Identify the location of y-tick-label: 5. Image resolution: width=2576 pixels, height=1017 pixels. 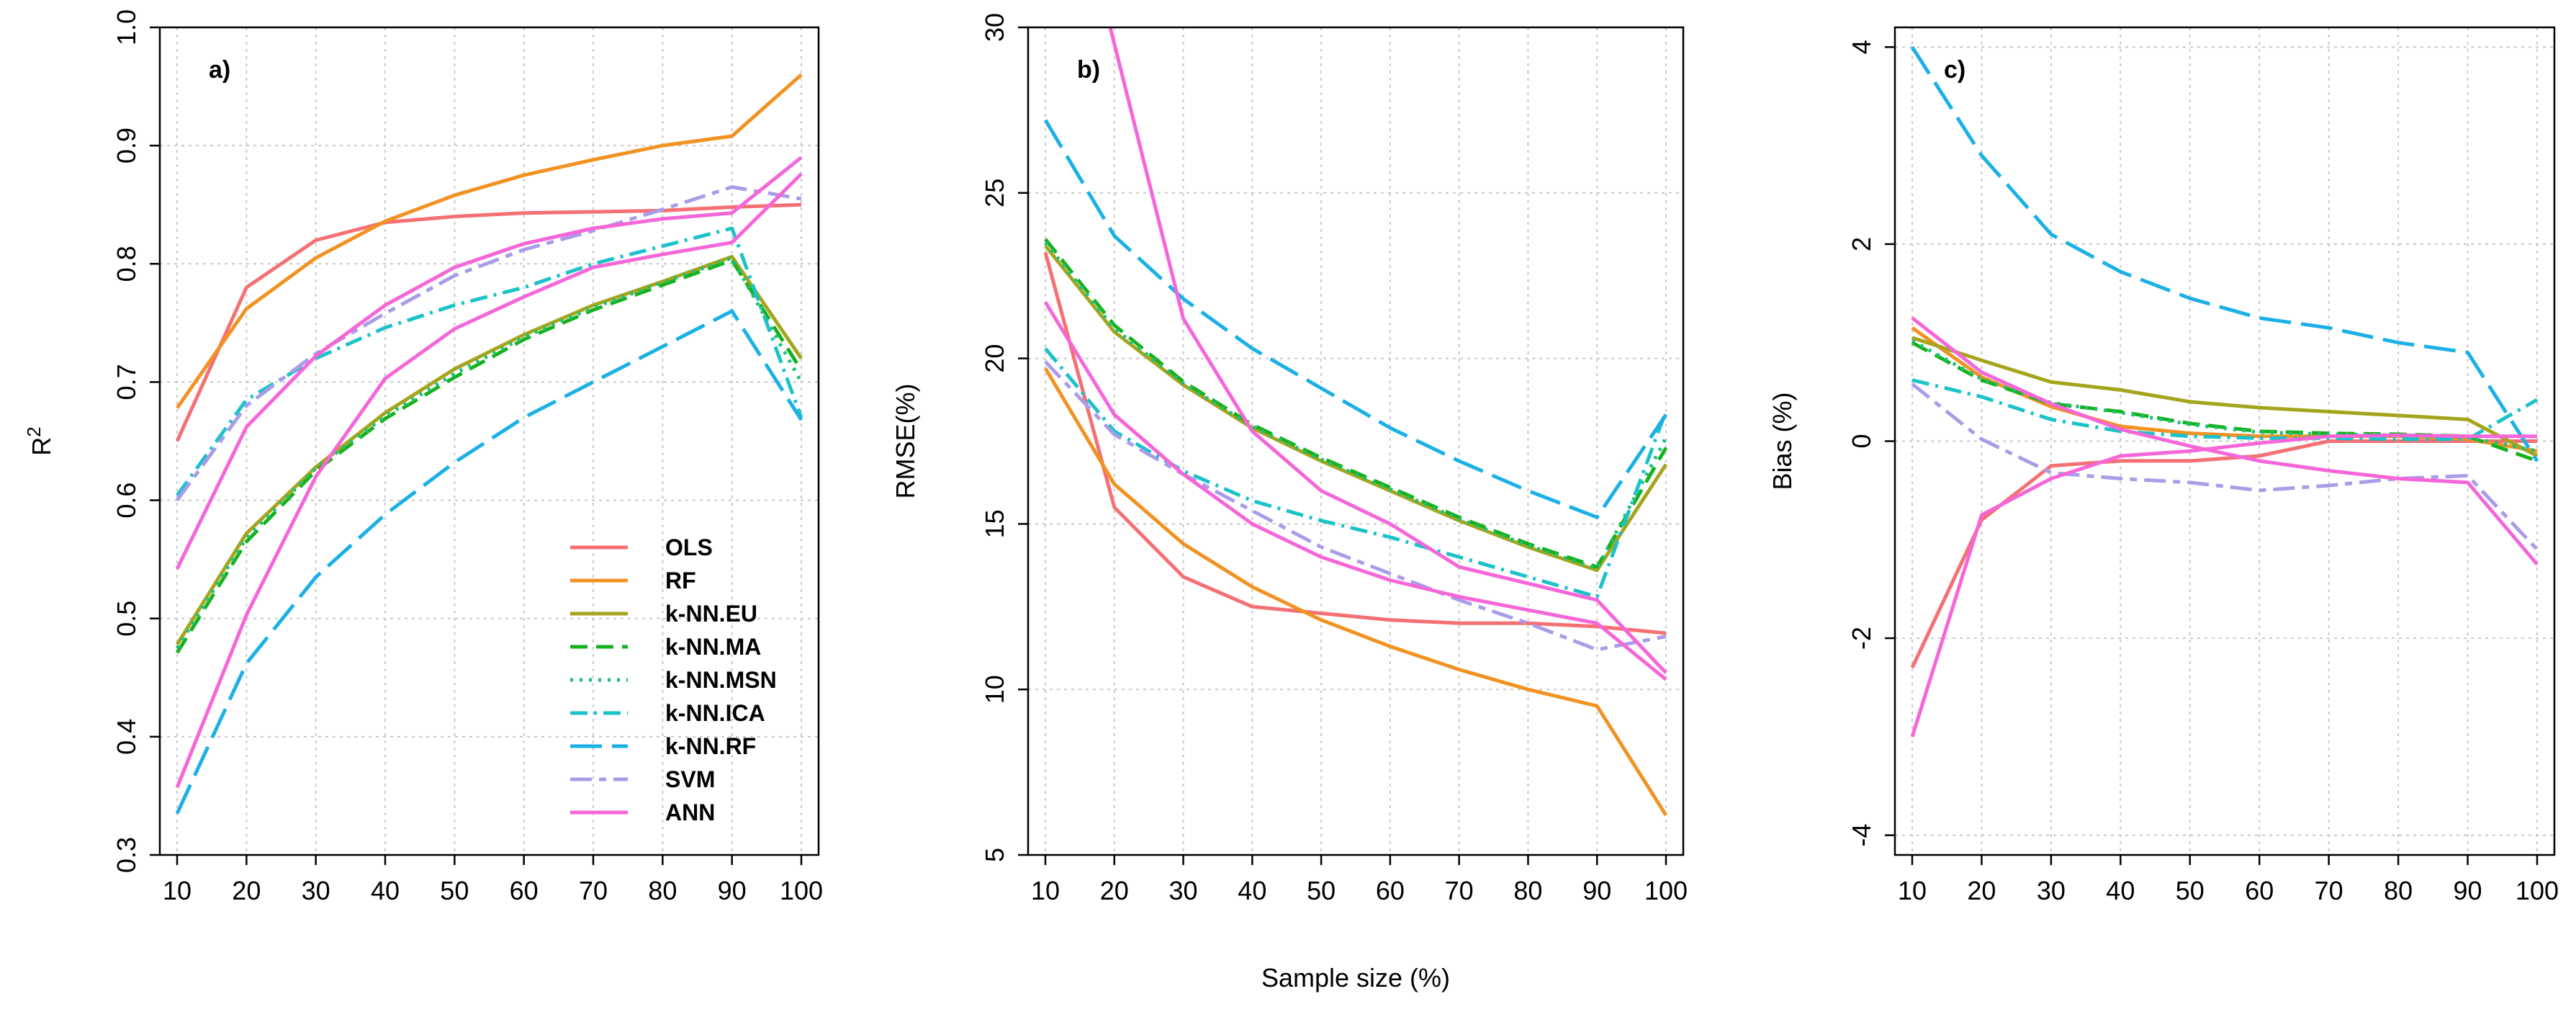
(994, 855).